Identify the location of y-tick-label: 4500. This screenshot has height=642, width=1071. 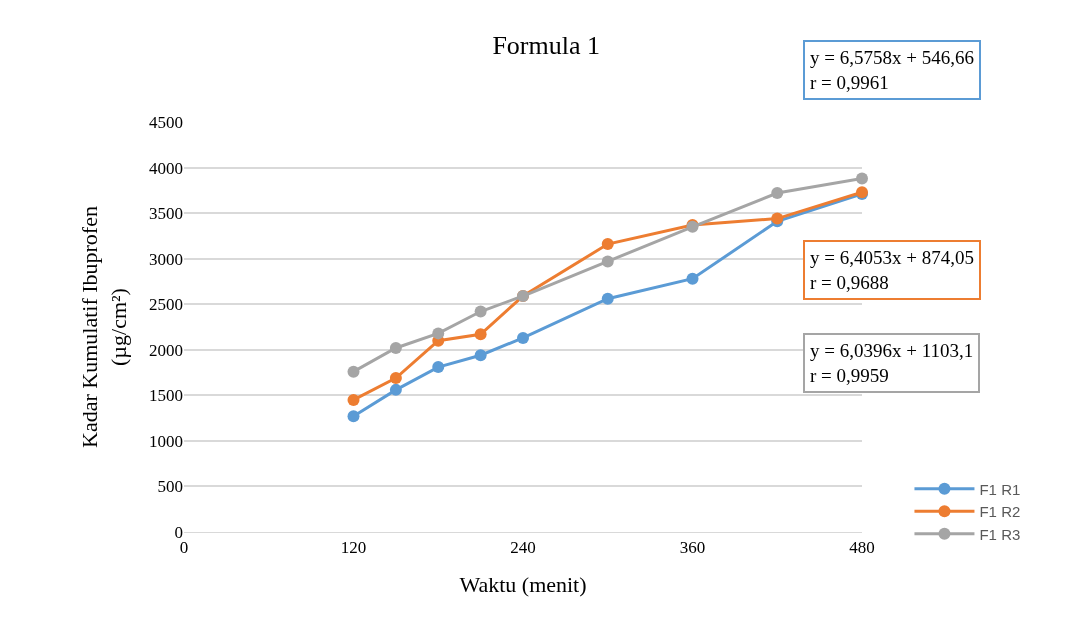
(166, 122).